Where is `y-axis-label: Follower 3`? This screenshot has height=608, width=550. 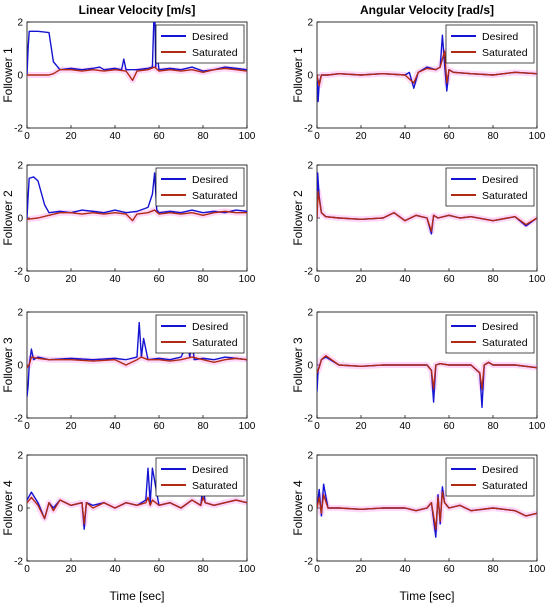 y-axis-label: Follower 3 is located at coordinates (8, 365).